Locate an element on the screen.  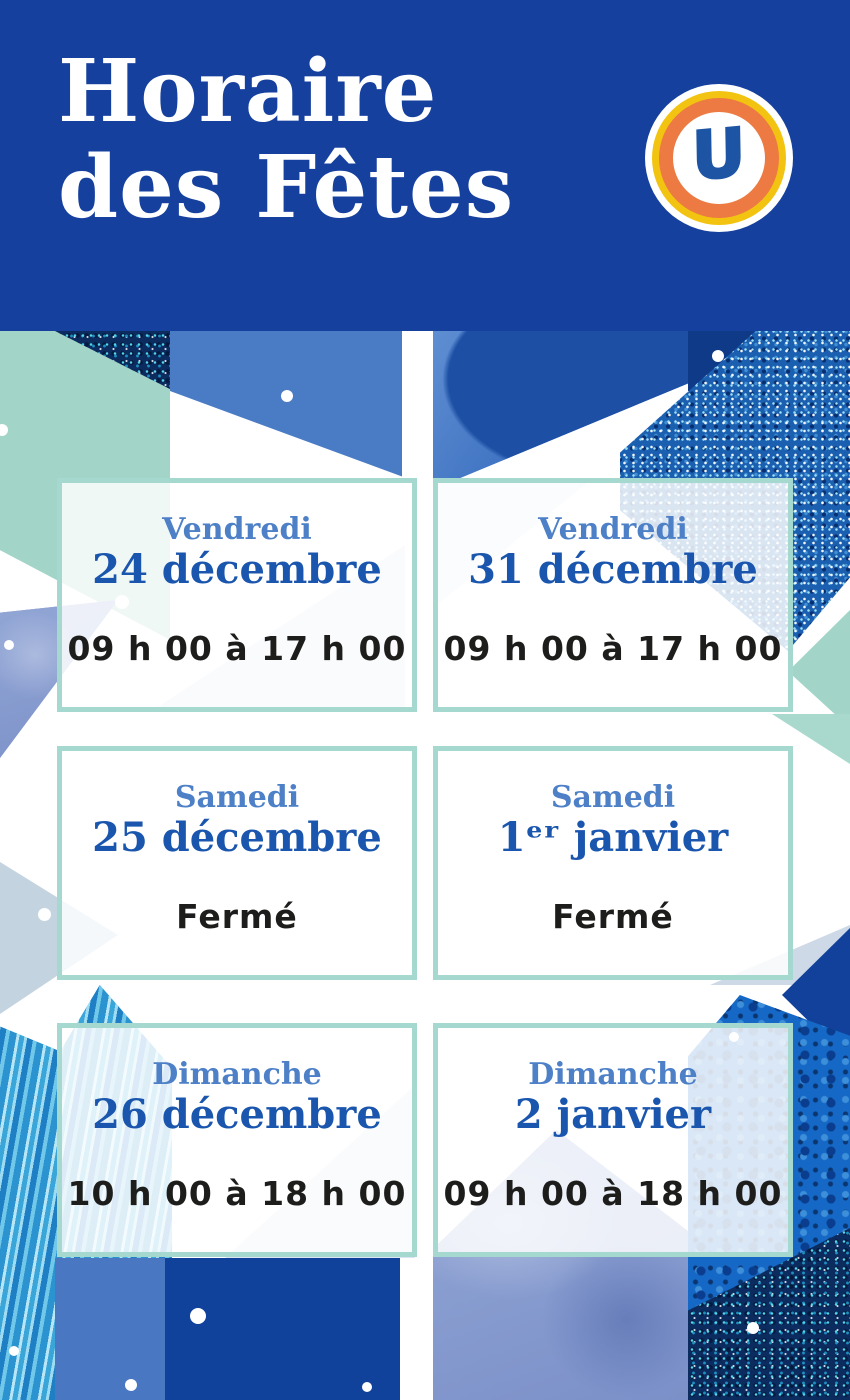
navy-block-bottom is located at coordinates (282, 1329).